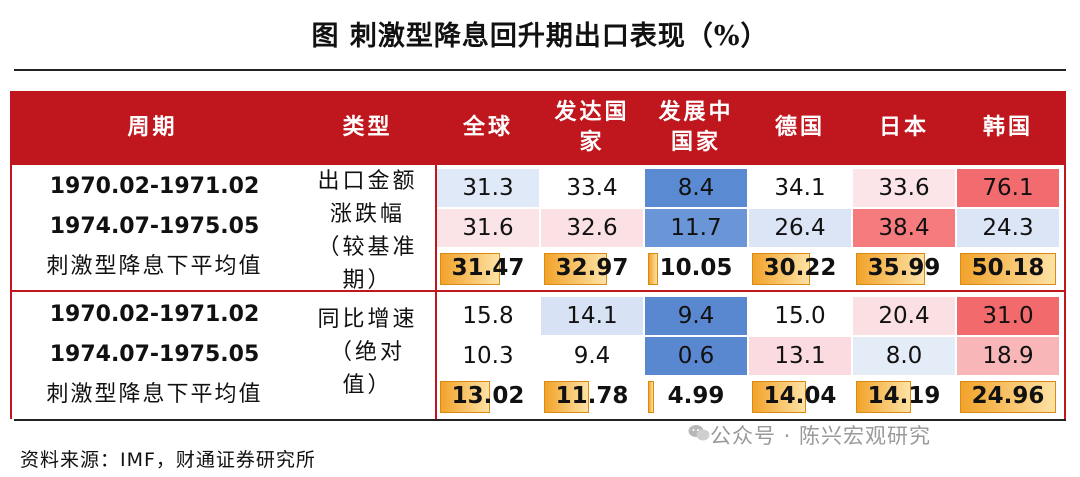  What do you see at coordinates (367, 352) in the screenshot?
I see `type-label-1: 同比增速 （绝对 值）` at bounding box center [367, 352].